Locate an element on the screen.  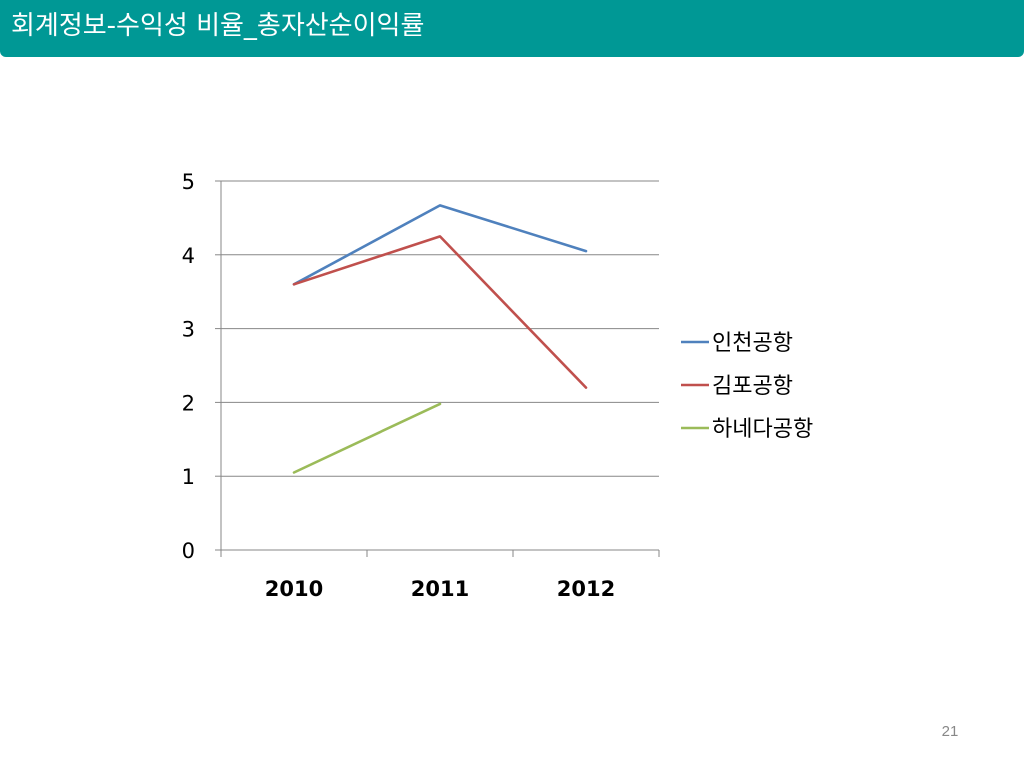
y-tick-label: 4 is located at coordinates (188, 256).